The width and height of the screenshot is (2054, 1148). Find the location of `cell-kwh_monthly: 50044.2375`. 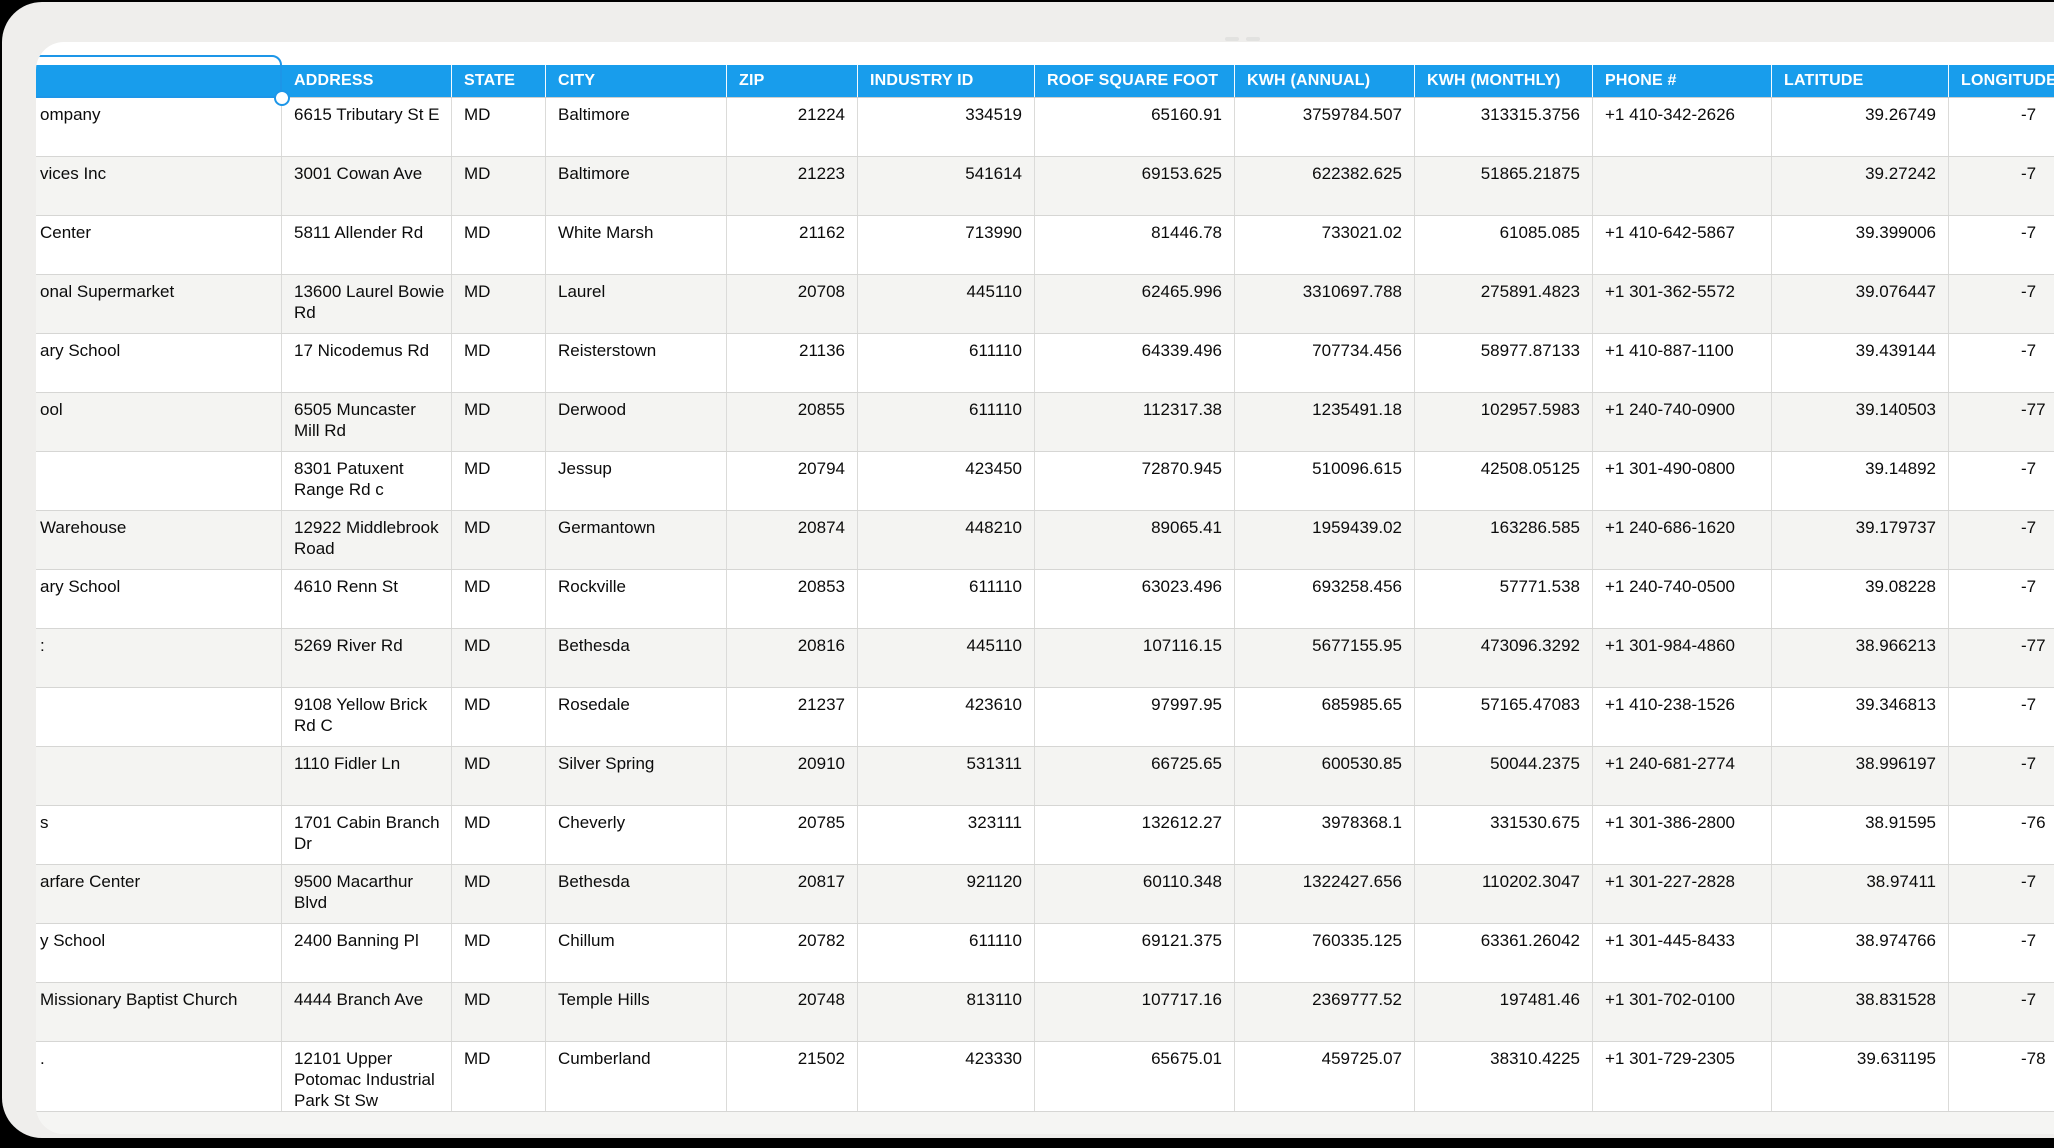

cell-kwh_monthly: 50044.2375 is located at coordinates (1504, 776).